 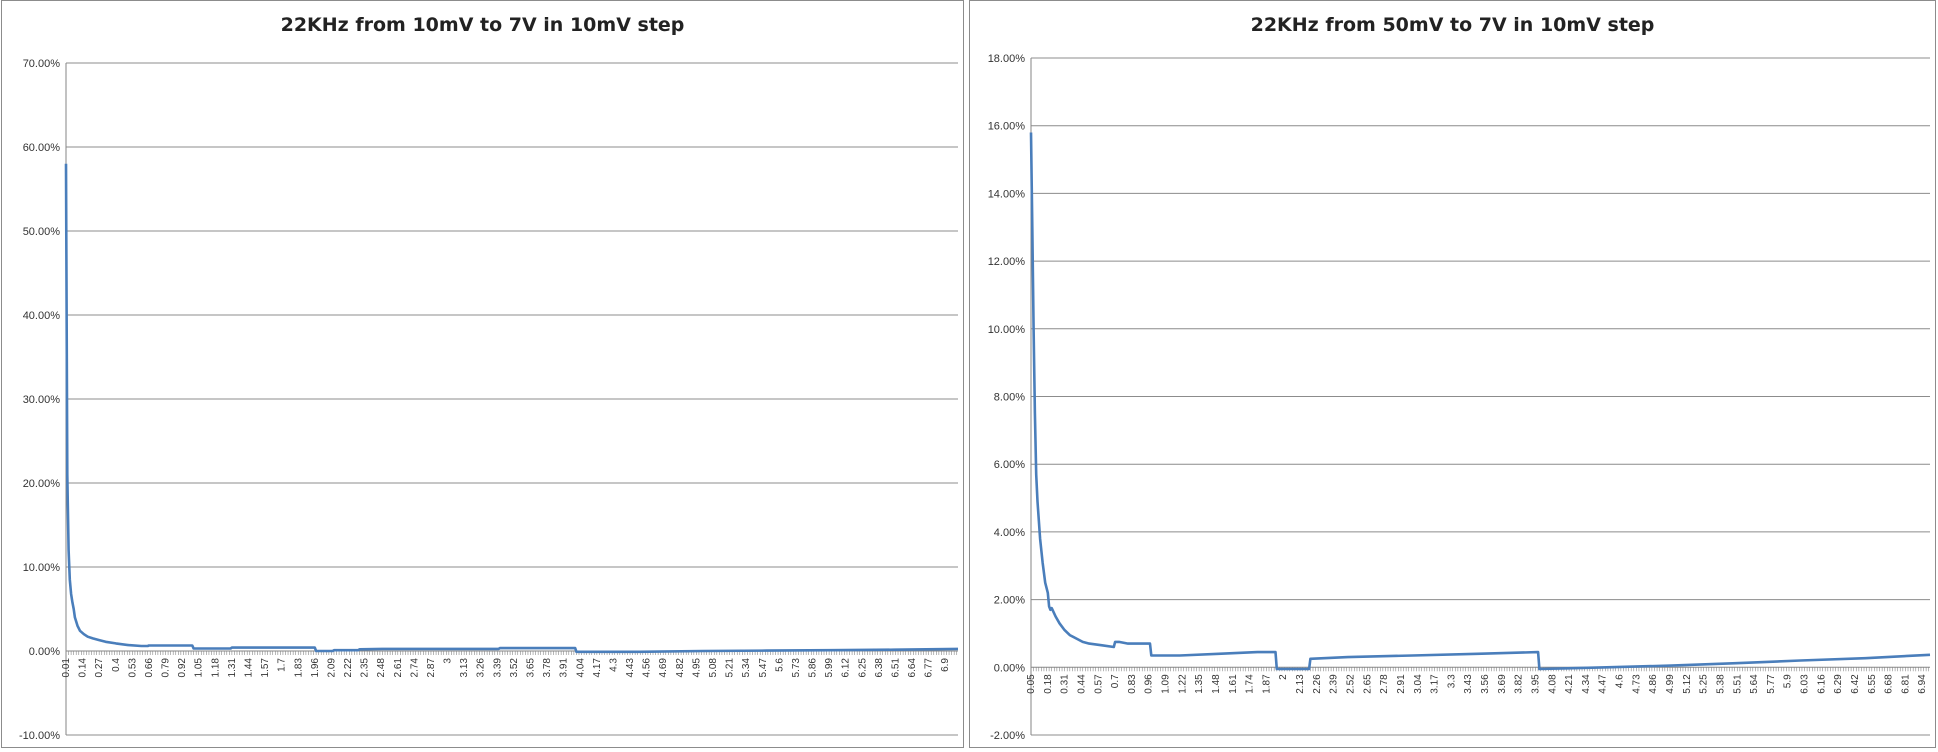 What do you see at coordinates (39, 736) in the screenshot?
I see `y-tick-label: -10.00%` at bounding box center [39, 736].